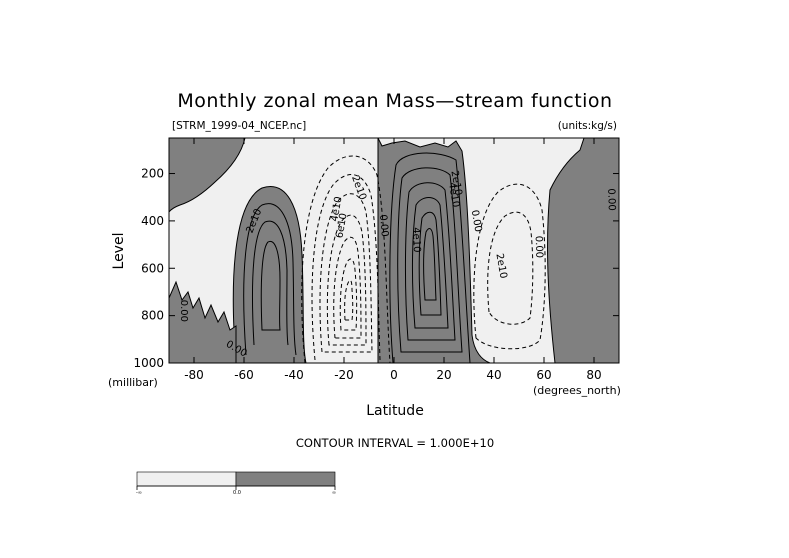 This screenshot has width=789, height=558. I want to click on chart-title: Monthly zonal mean Mass—stream function, so click(394, 101).